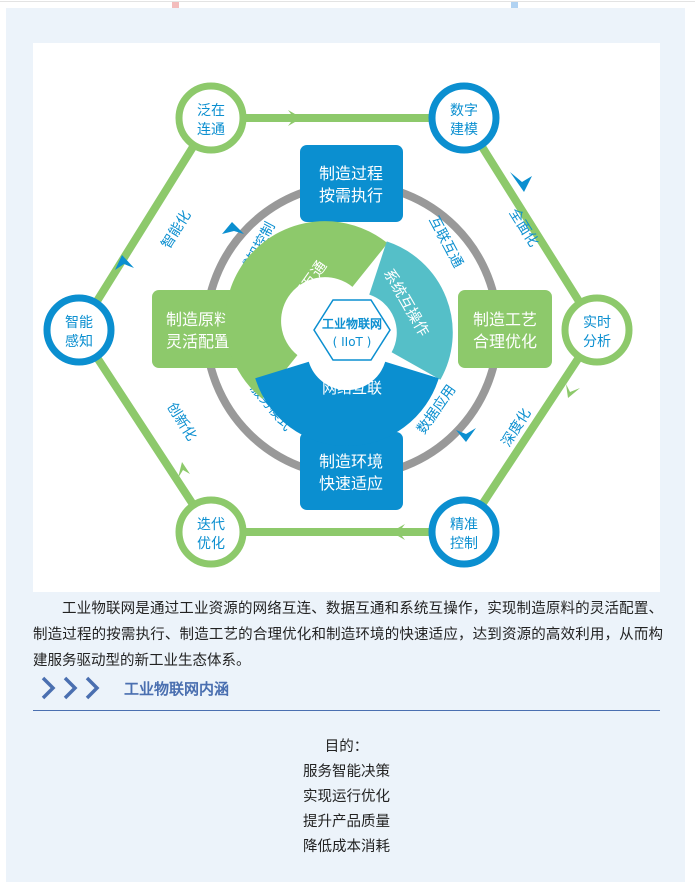 This screenshot has height=890, width=695. What do you see at coordinates (352, 323) in the screenshot?
I see `center-title: 工业物联网` at bounding box center [352, 323].